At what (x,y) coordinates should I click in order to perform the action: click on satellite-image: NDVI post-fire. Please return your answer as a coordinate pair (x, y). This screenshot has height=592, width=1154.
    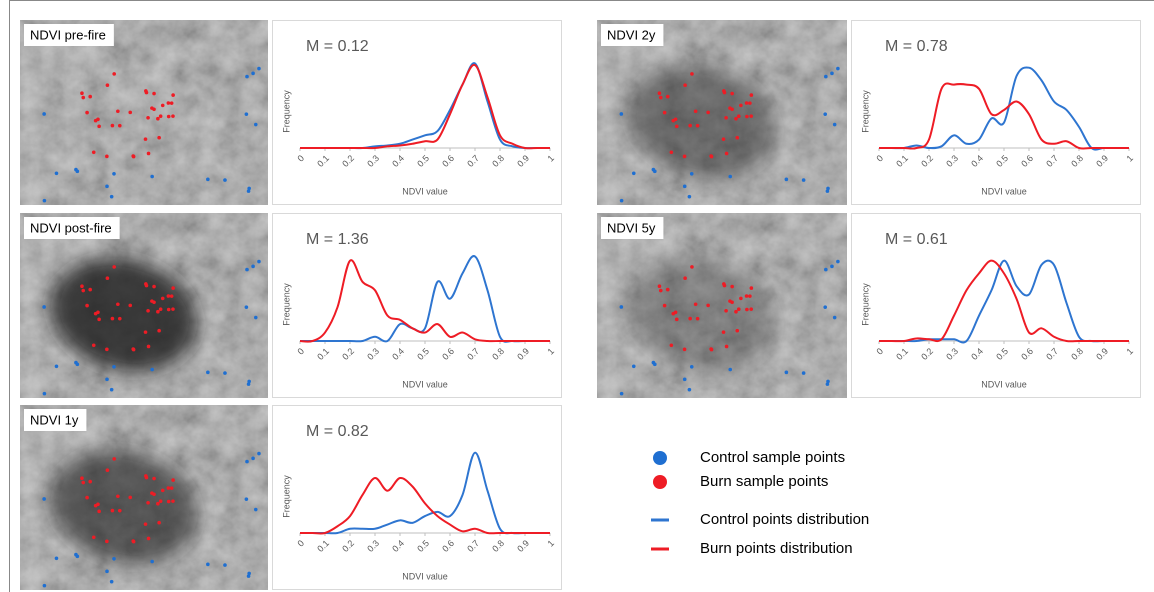
    Looking at the image, I should click on (144, 305).